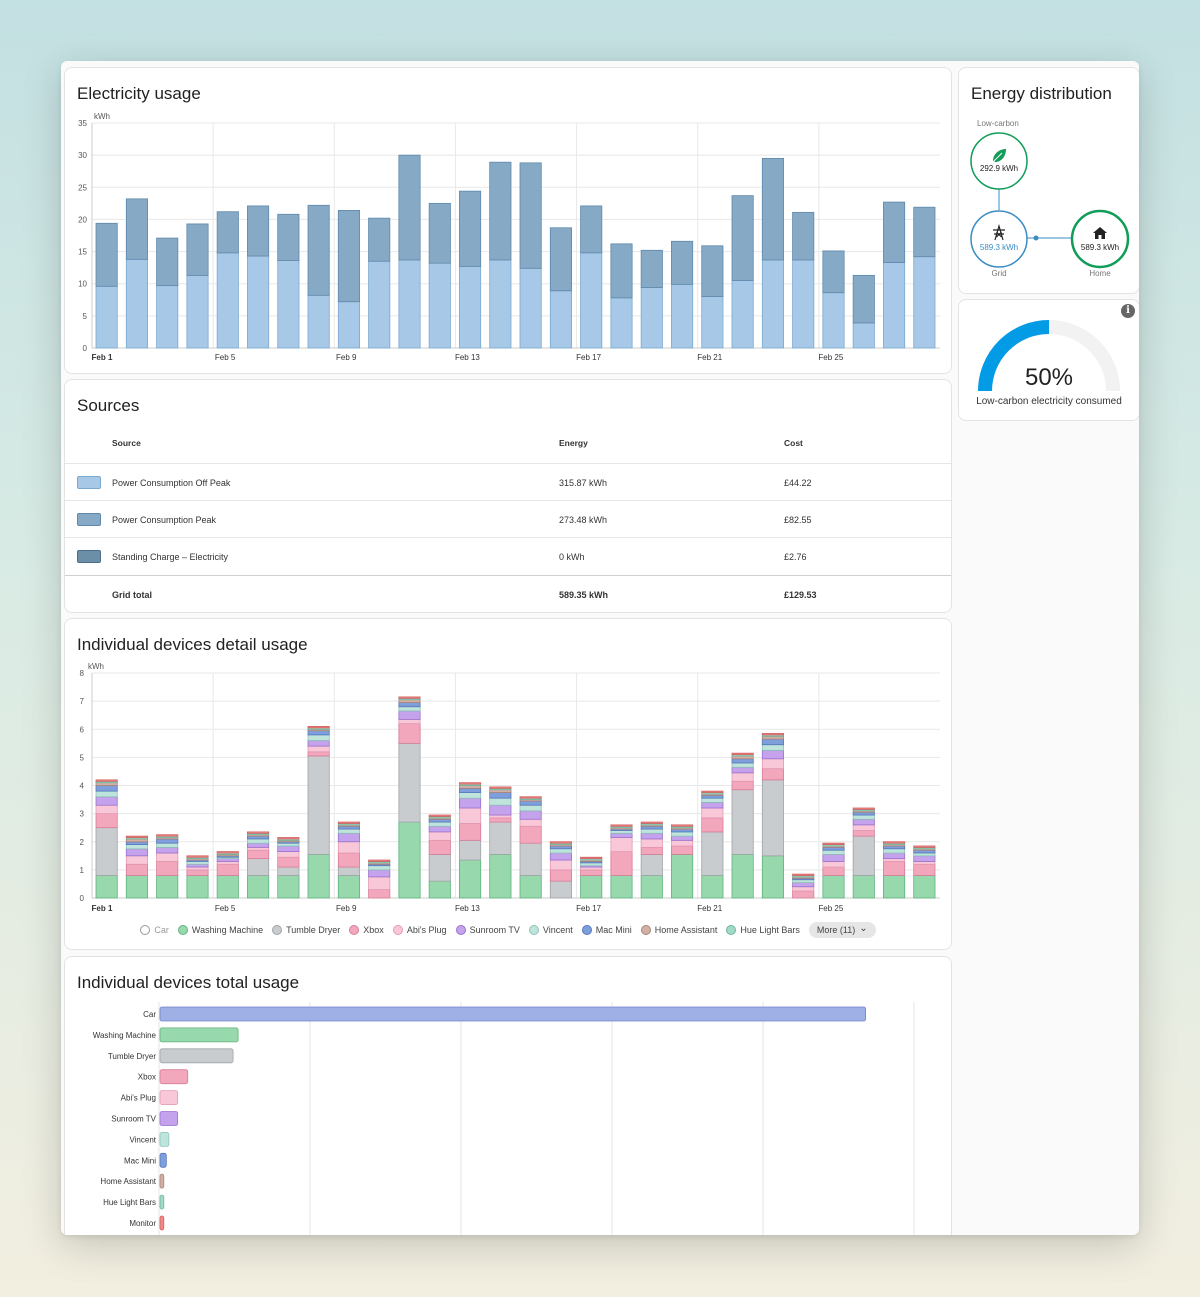 Image resolution: width=1200 pixels, height=1297 pixels. I want to click on legend-item: Tumble Dryer, so click(306, 930).